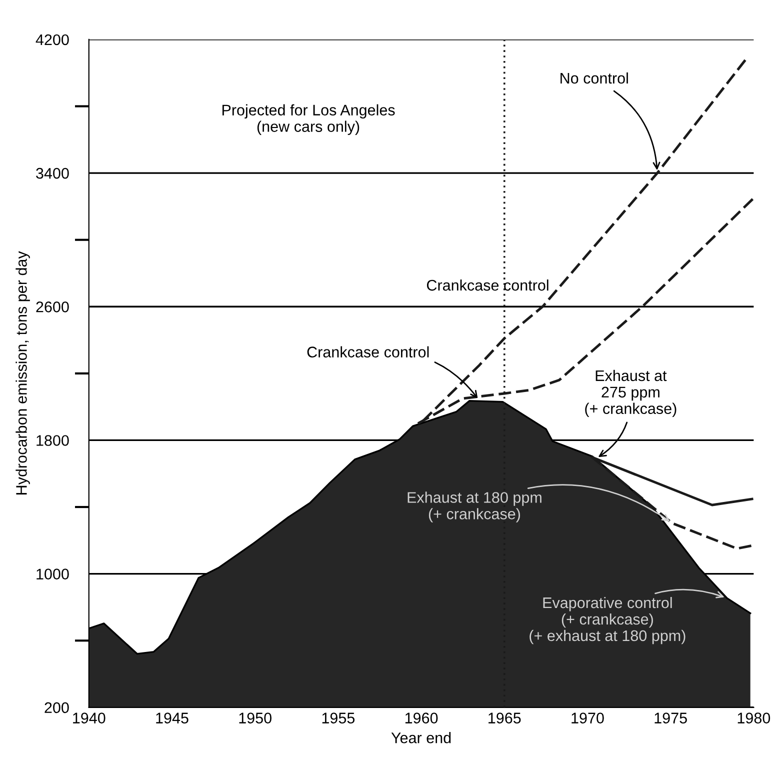 Image resolution: width=773 pixels, height=759 pixels. I want to click on x-tick-label: 1960, so click(421, 718).